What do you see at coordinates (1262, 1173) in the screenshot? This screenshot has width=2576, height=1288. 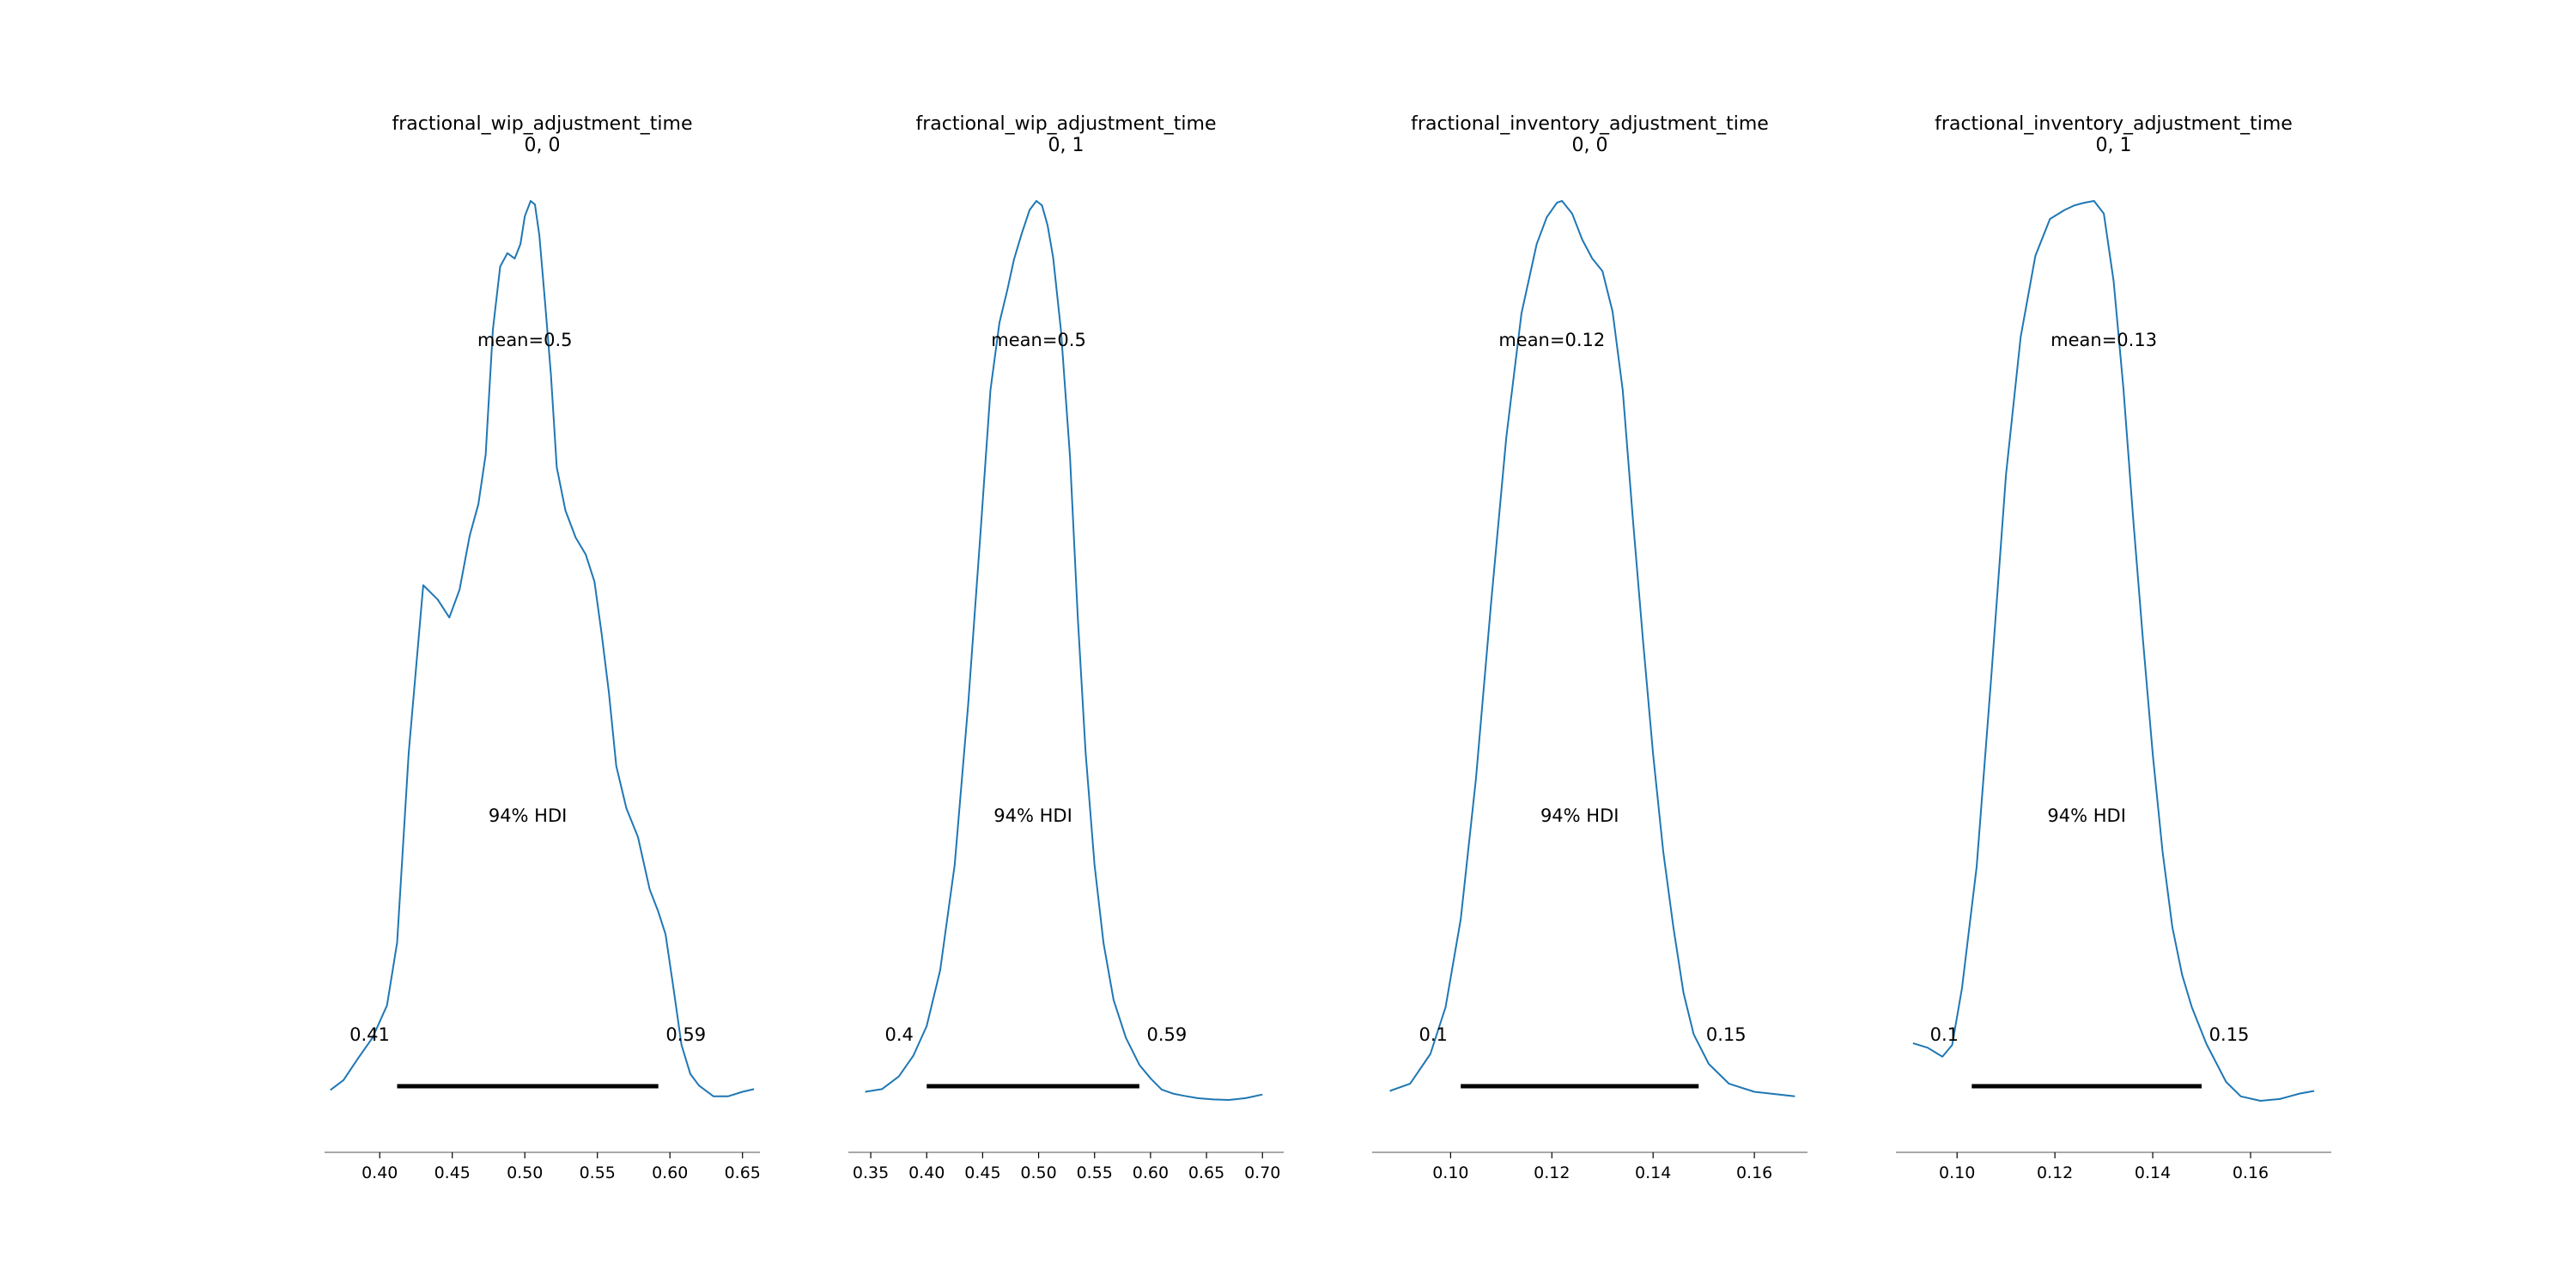 I see `x-tick-label: 0.70` at bounding box center [1262, 1173].